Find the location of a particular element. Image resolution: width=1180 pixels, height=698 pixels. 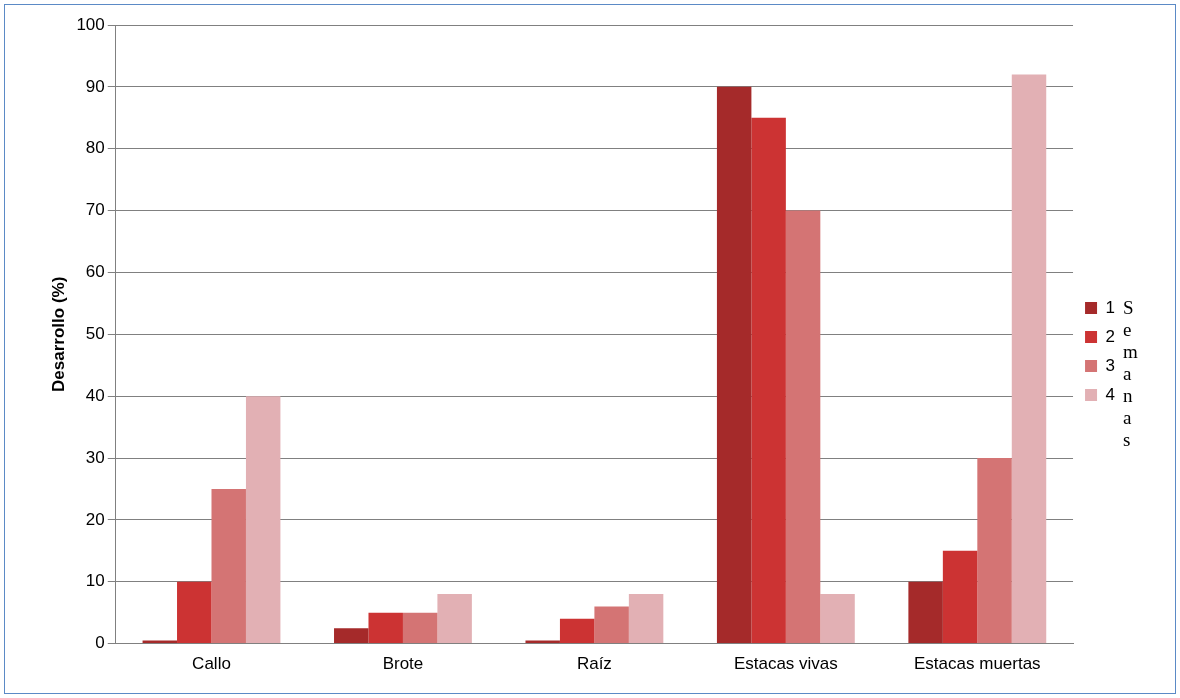

y-tick-label: 0 is located at coordinates (100, 643).